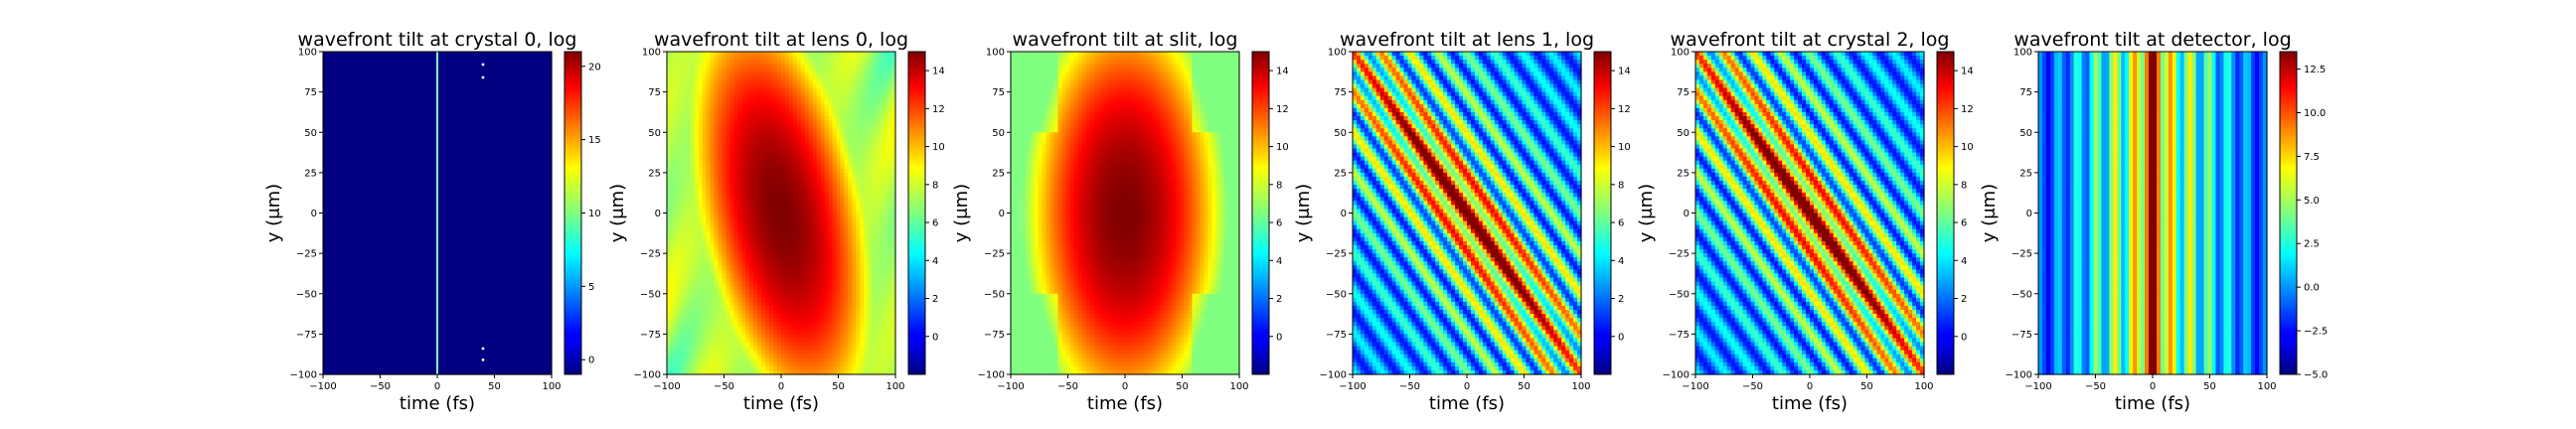 This screenshot has height=429, width=2576. I want to click on bright-dot, so click(483, 65).